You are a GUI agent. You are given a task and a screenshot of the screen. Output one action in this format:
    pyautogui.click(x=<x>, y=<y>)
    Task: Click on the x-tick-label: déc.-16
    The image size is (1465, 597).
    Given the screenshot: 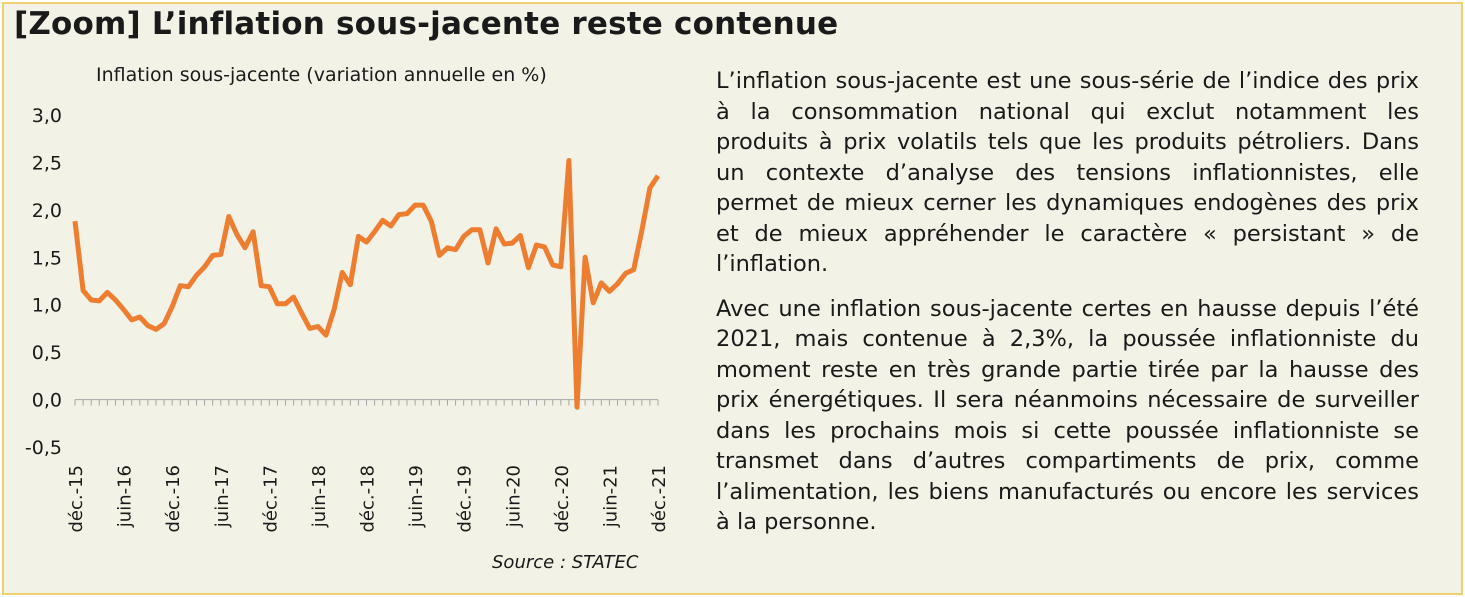 What is the action you would take?
    pyautogui.click(x=173, y=499)
    